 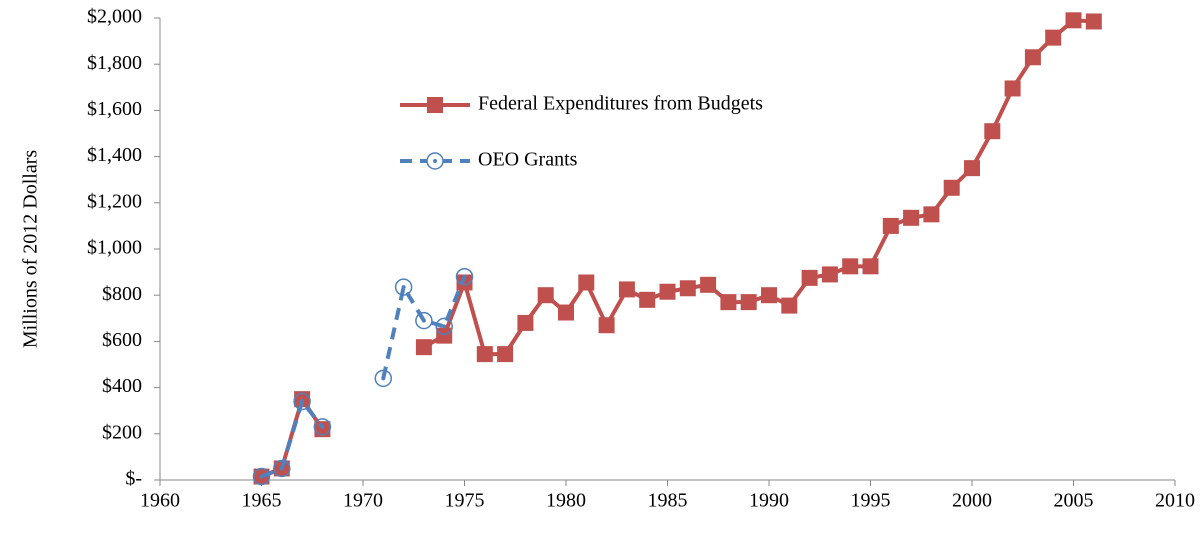 What do you see at coordinates (435, 161) in the screenshot?
I see `legend-marker-dot` at bounding box center [435, 161].